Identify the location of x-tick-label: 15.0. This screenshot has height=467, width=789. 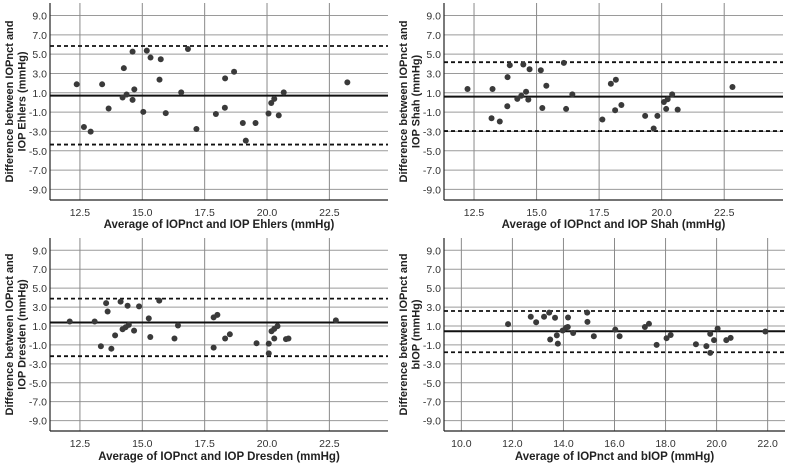
(142, 444).